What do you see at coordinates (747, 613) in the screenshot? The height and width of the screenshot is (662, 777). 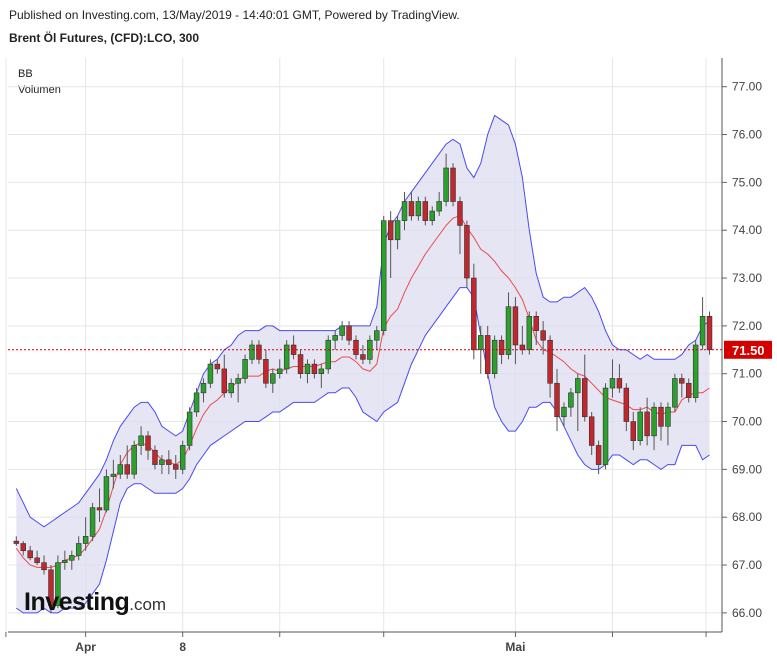 I see `y-tick-label: 66.00` at bounding box center [747, 613].